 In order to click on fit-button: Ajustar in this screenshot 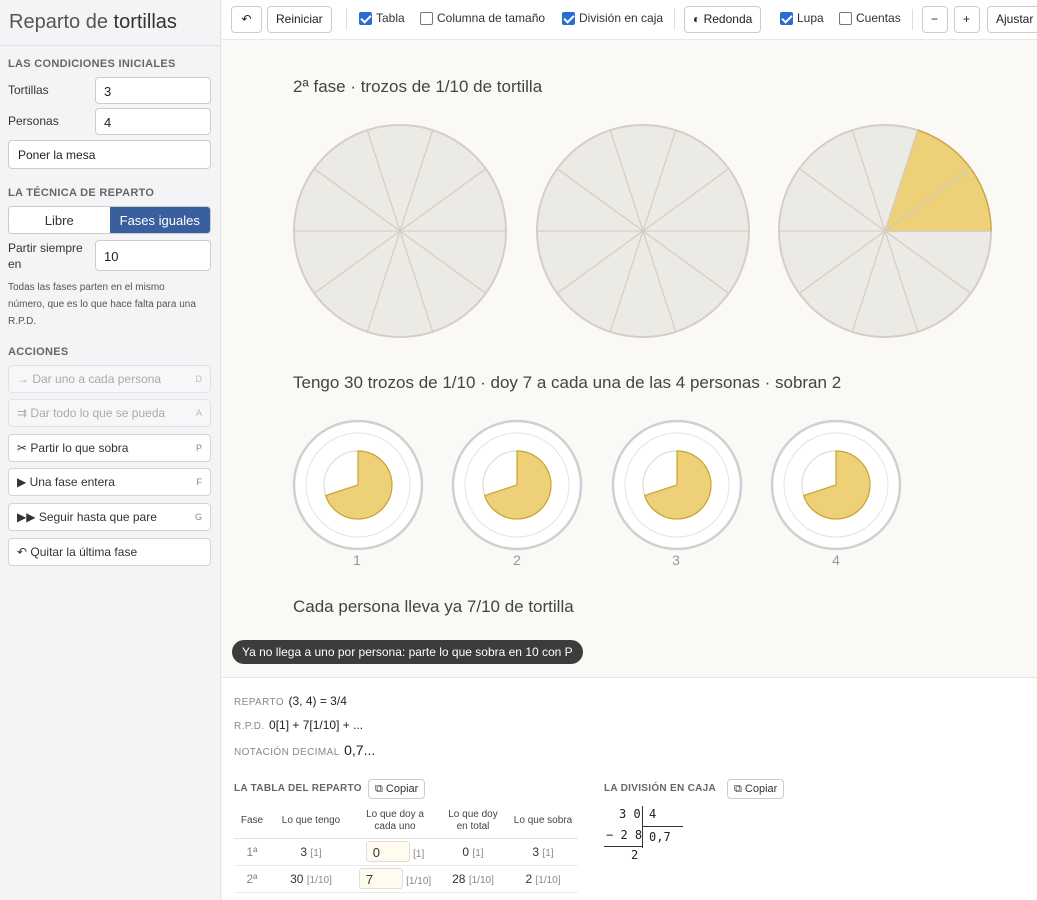, I will do `click(1012, 19)`.